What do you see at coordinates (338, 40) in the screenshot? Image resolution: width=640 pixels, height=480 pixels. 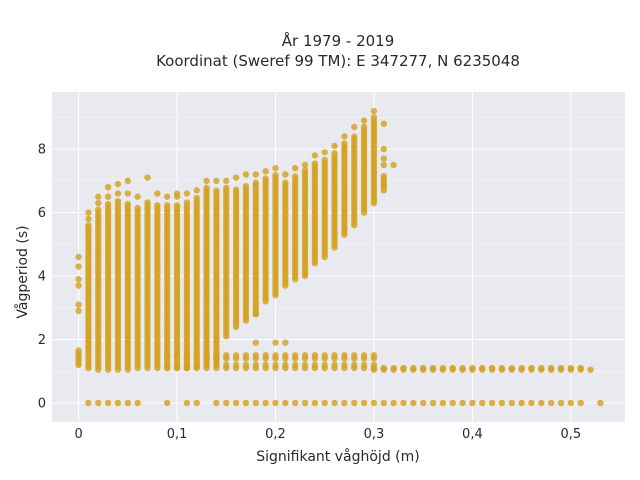 I see `chart-title-line1: År 1979 - 2019` at bounding box center [338, 40].